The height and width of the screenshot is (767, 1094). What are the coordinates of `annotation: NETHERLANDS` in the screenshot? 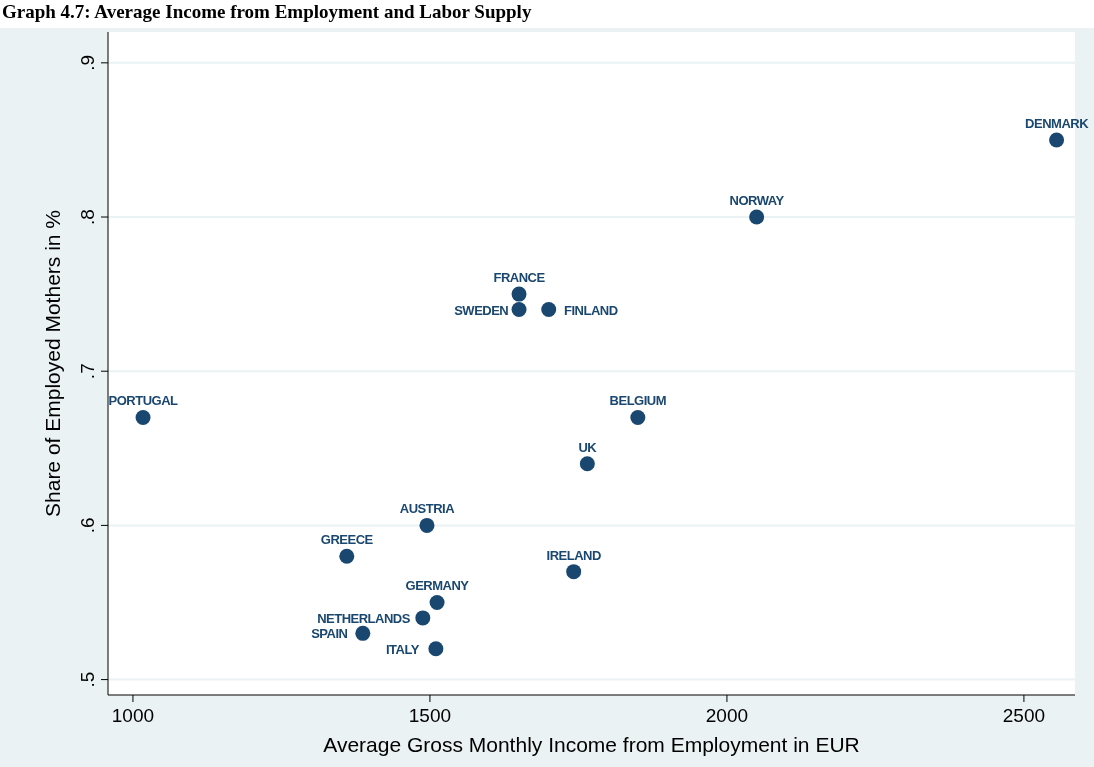 It's located at (364, 618).